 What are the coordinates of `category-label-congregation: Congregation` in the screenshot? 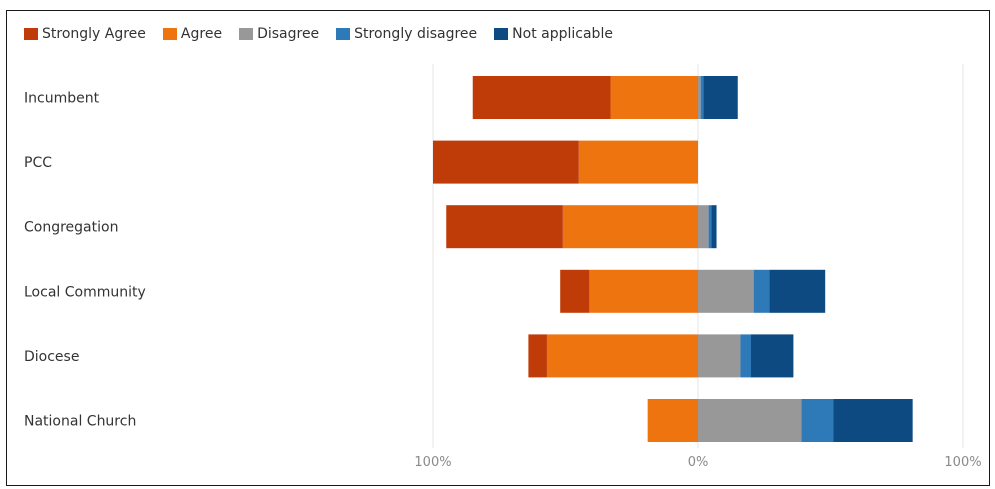 It's located at (71, 228).